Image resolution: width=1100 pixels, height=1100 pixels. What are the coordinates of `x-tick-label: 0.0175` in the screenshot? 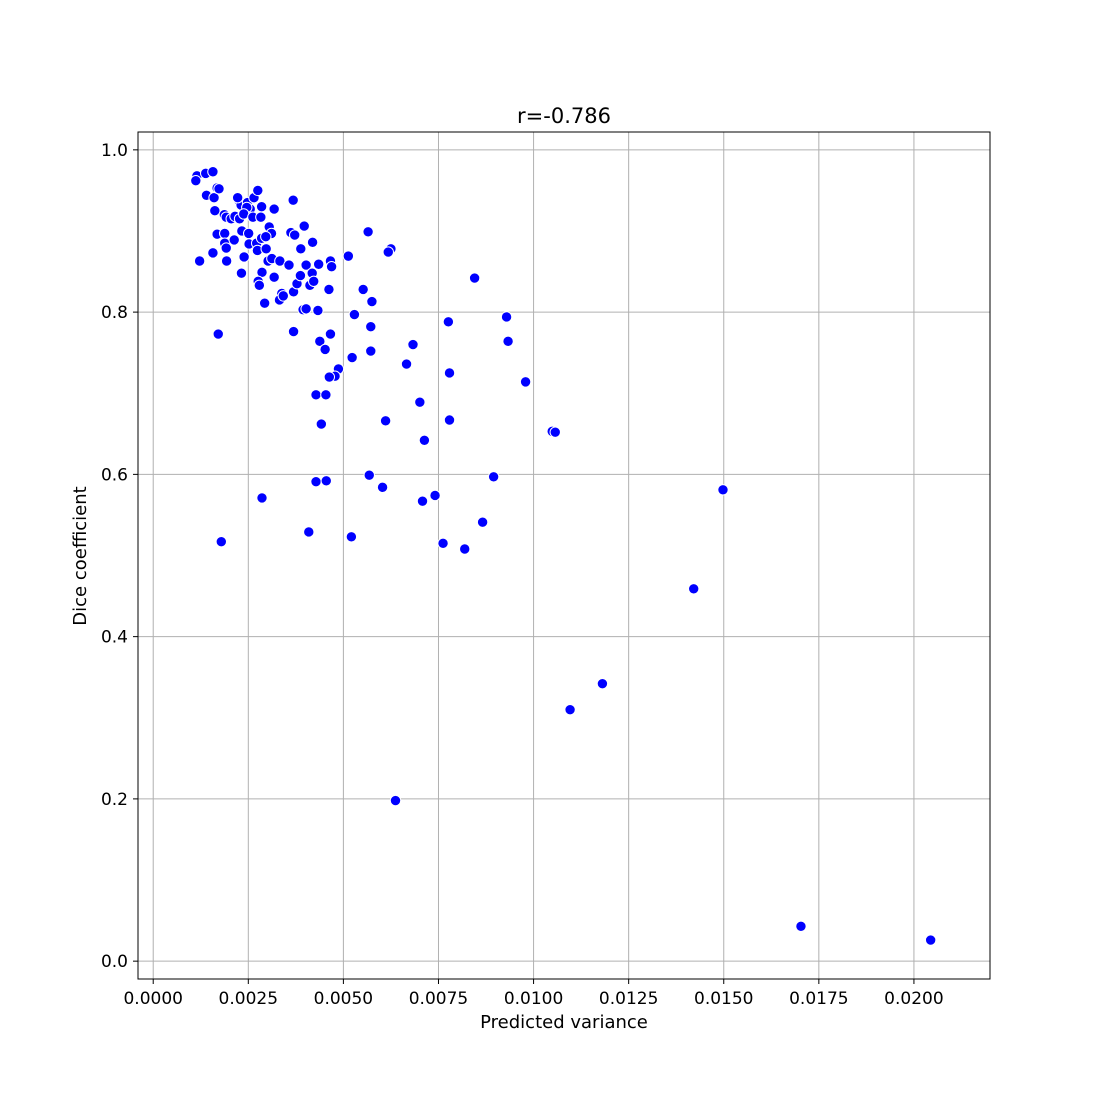 It's located at (818, 999).